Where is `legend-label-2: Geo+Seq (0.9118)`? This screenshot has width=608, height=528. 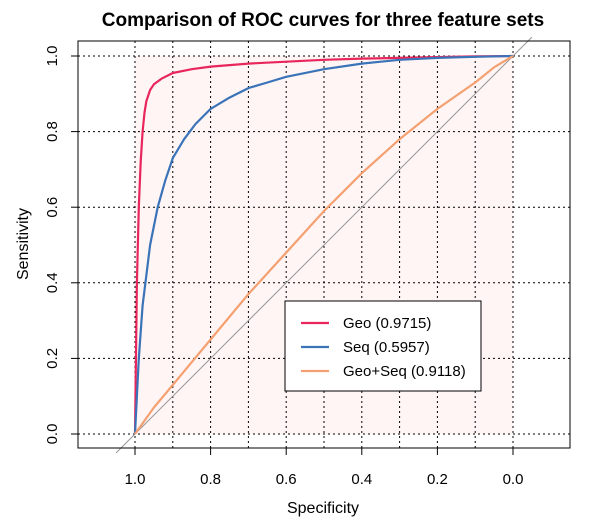 legend-label-2: Geo+Seq (0.9118) is located at coordinates (404, 371).